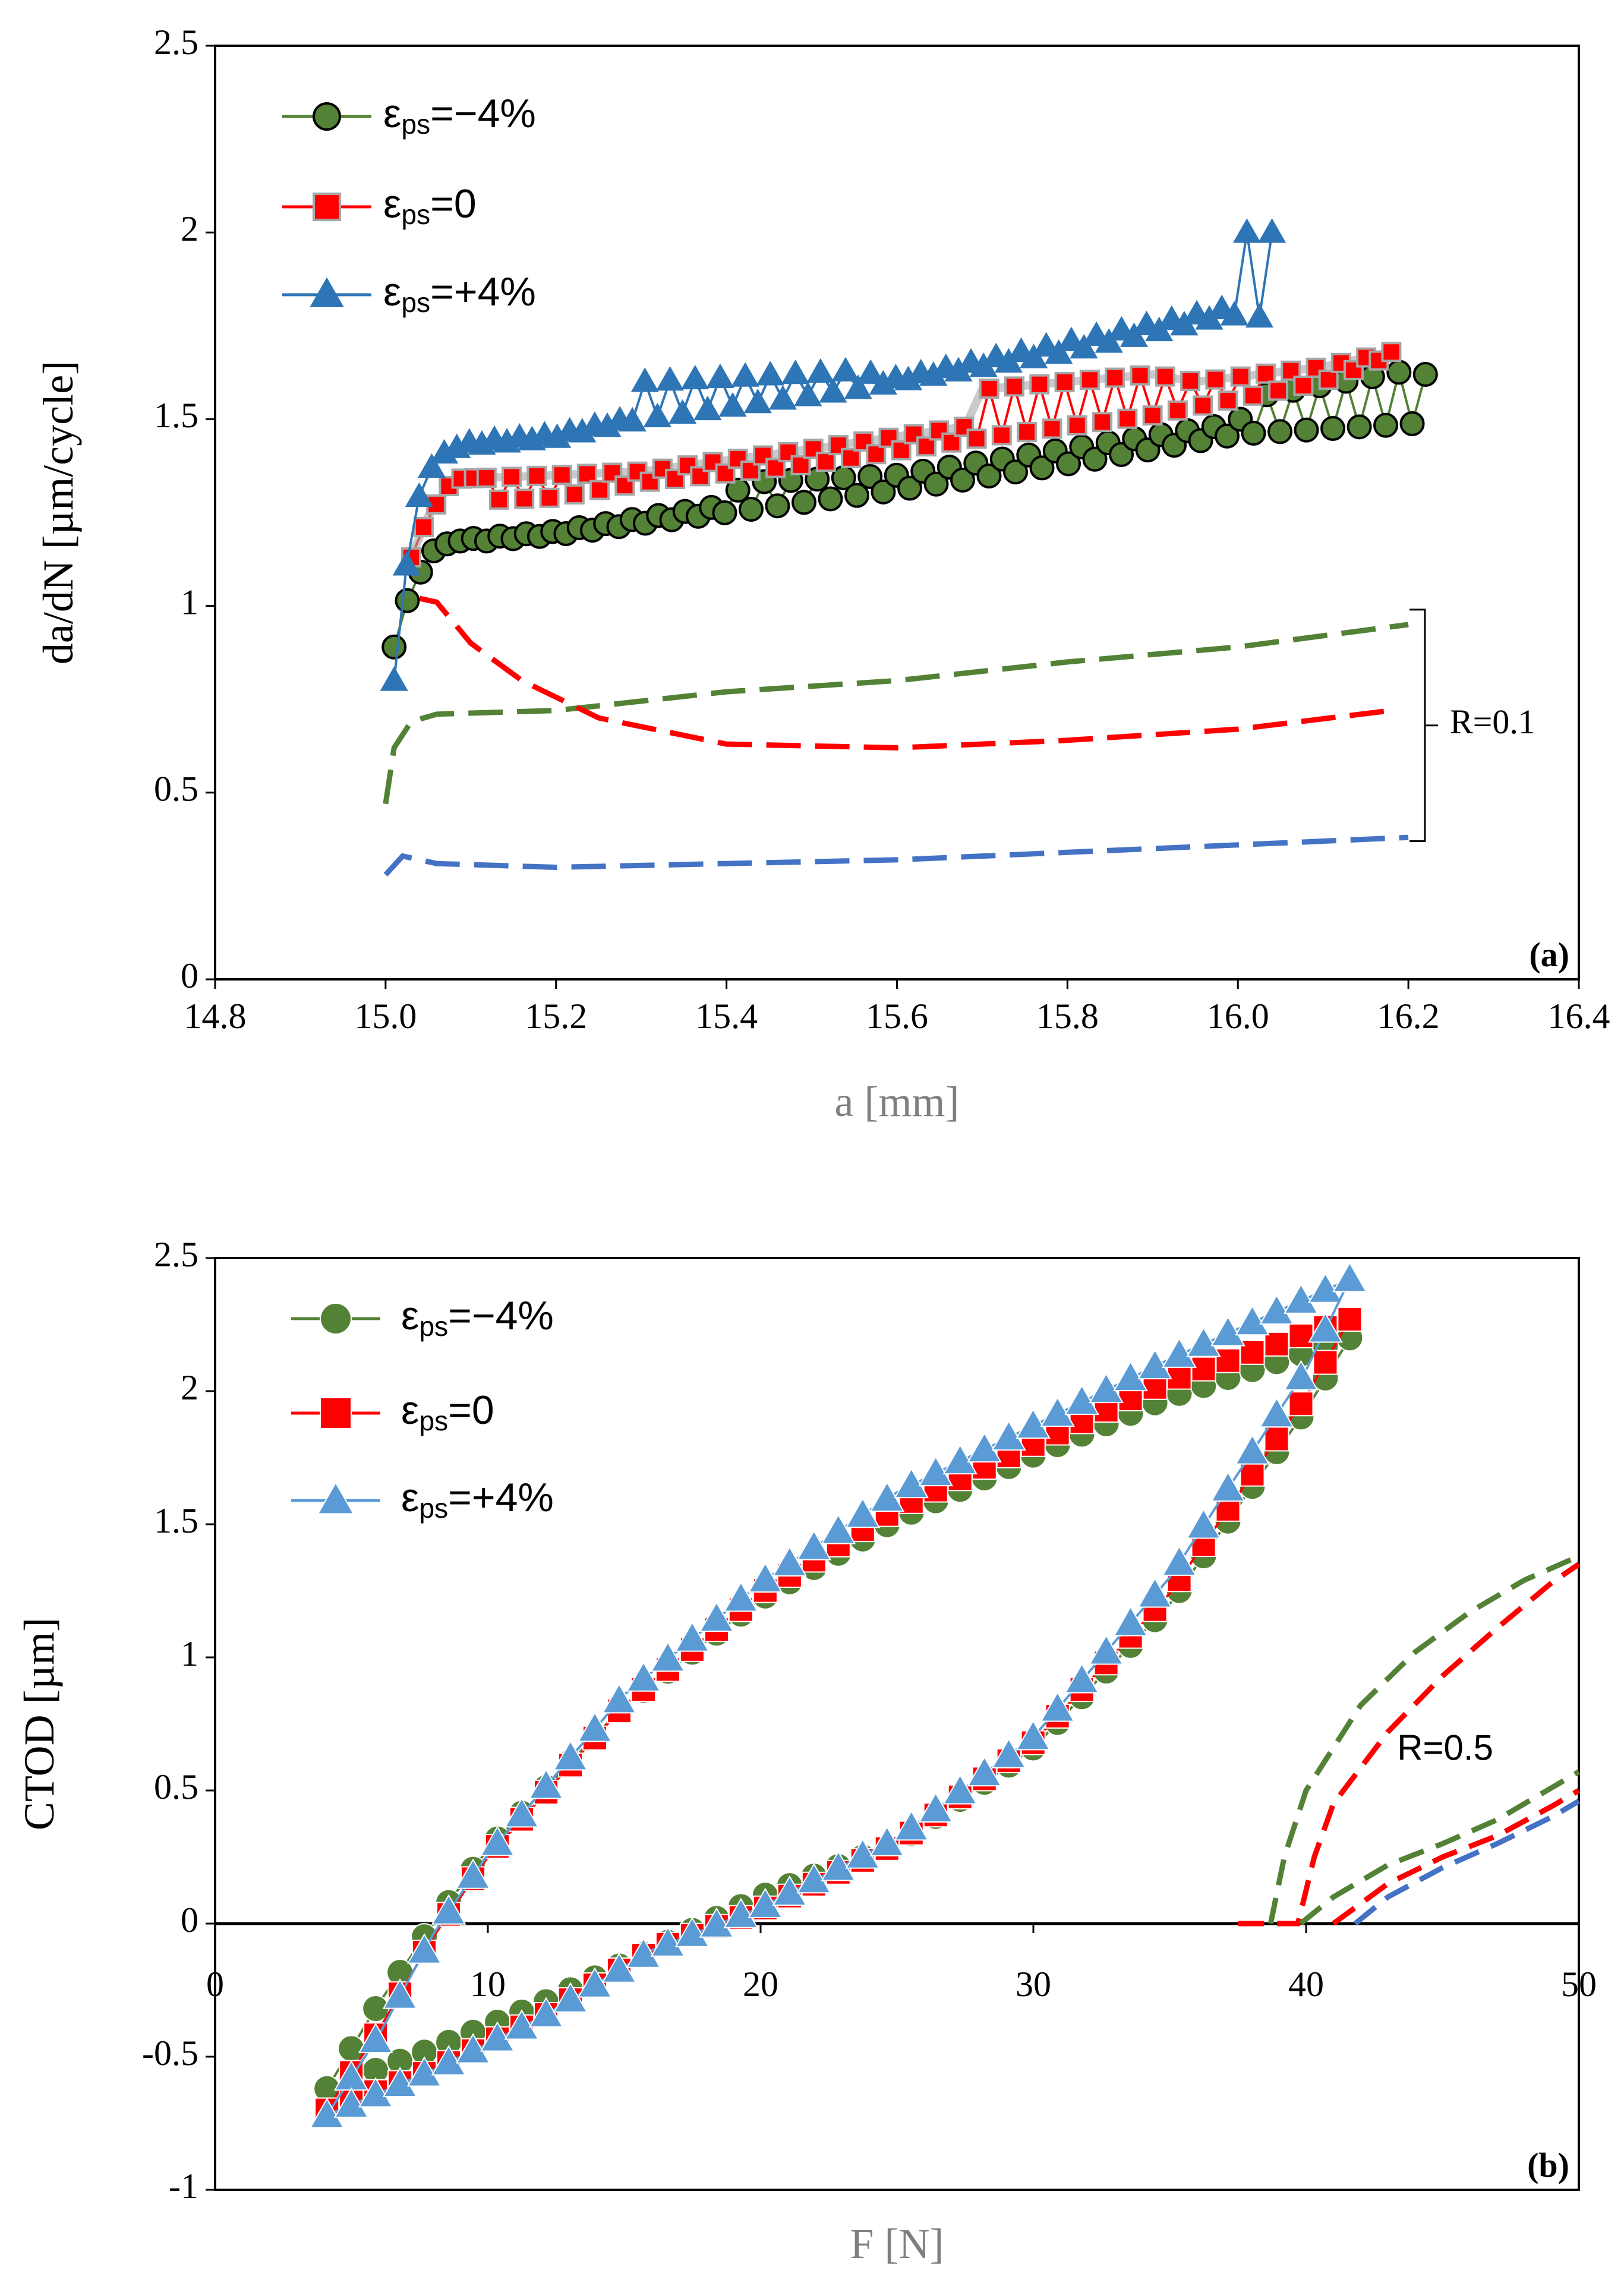 Image resolution: width=1624 pixels, height=2295 pixels. Describe the element at coordinates (459, 293) in the screenshot. I see `legend-label-a: εps=+4%` at that location.